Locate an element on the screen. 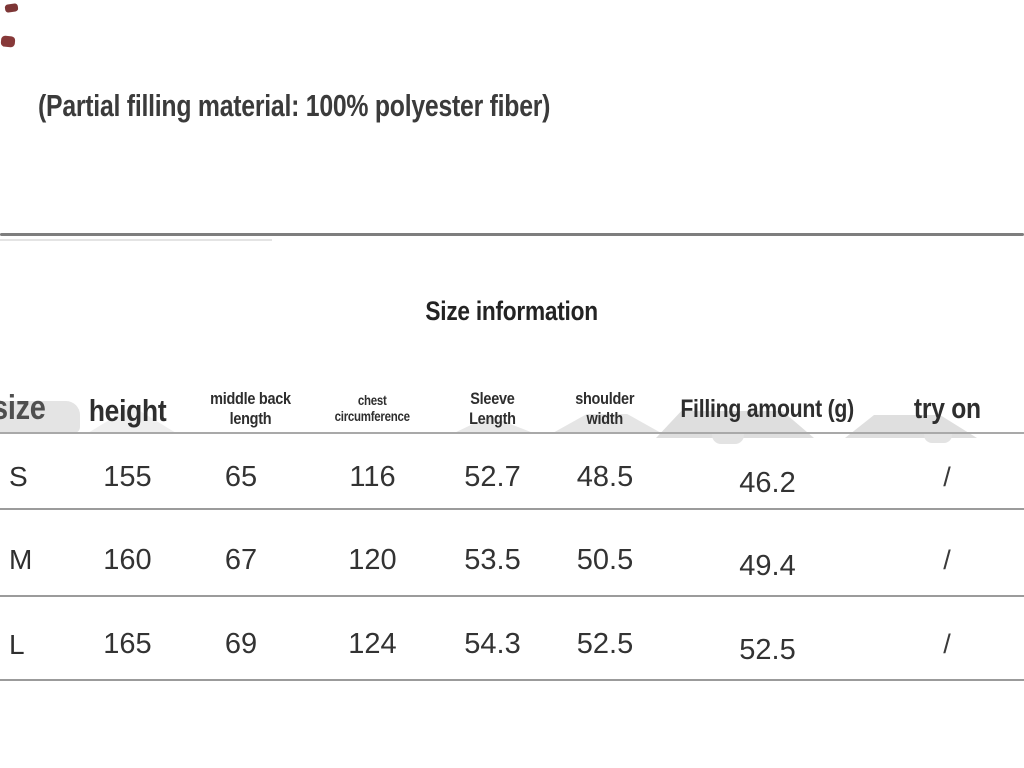  cell-size: L is located at coordinates (17, 644).